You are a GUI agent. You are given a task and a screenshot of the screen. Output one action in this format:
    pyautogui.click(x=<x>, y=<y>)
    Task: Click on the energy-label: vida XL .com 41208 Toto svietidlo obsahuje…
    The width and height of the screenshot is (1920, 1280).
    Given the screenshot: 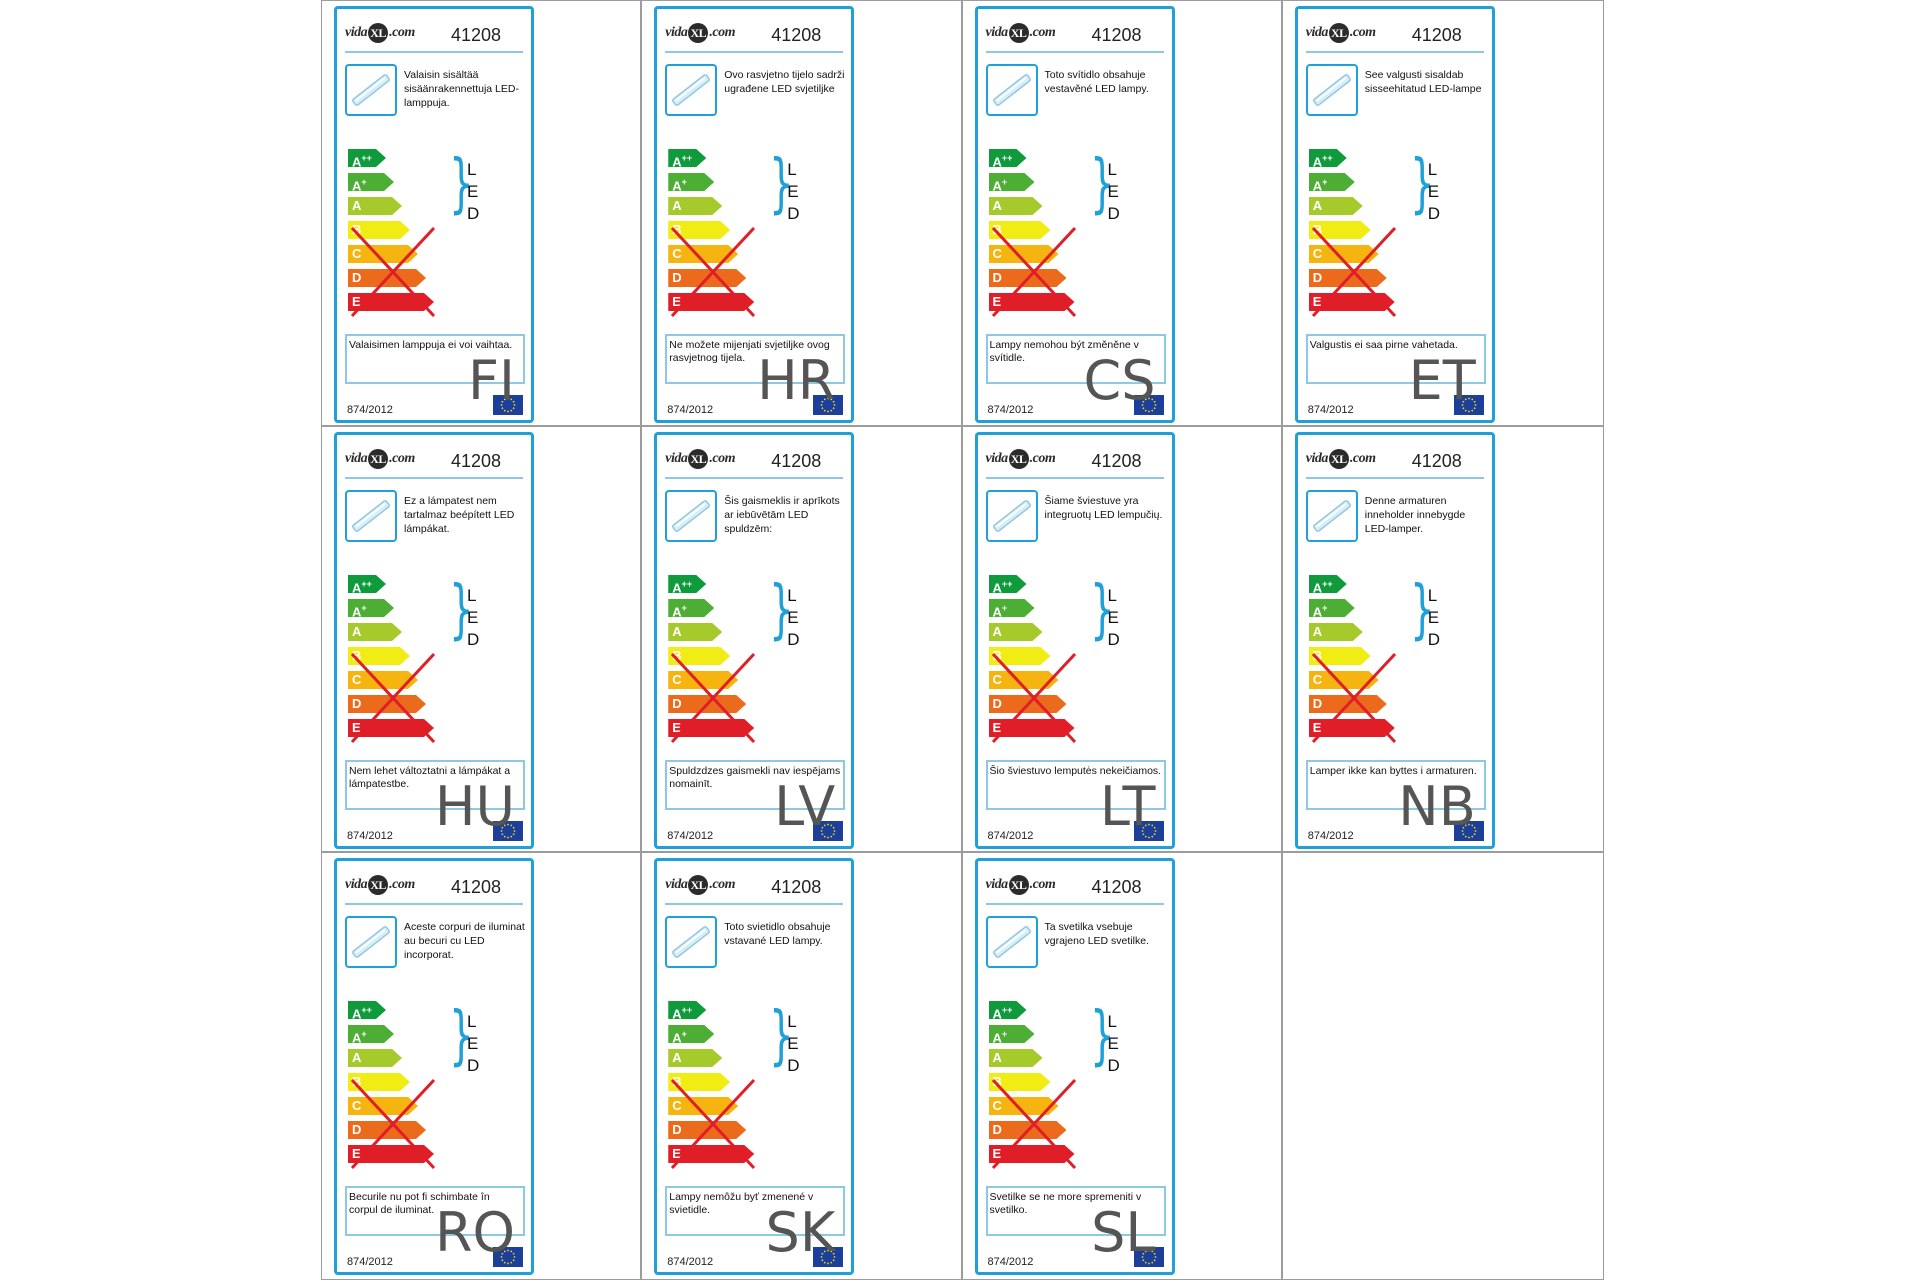 What is the action you would take?
    pyautogui.click(x=754, y=1066)
    